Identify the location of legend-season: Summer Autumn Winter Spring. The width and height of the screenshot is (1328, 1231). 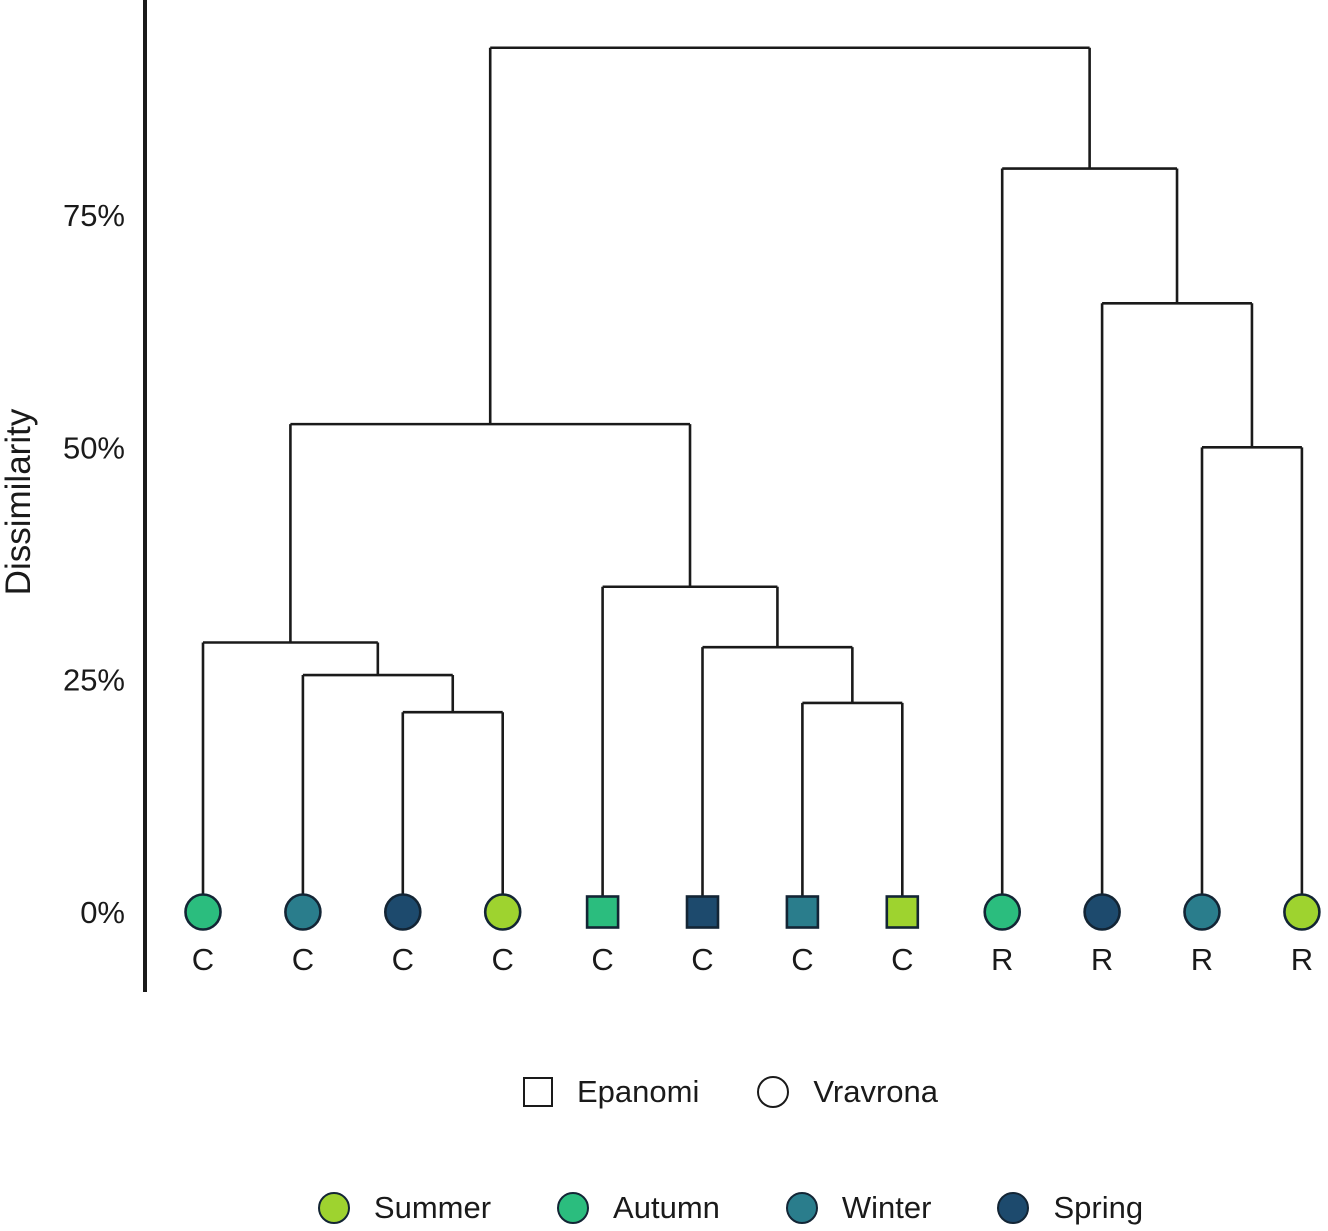
(730, 1208).